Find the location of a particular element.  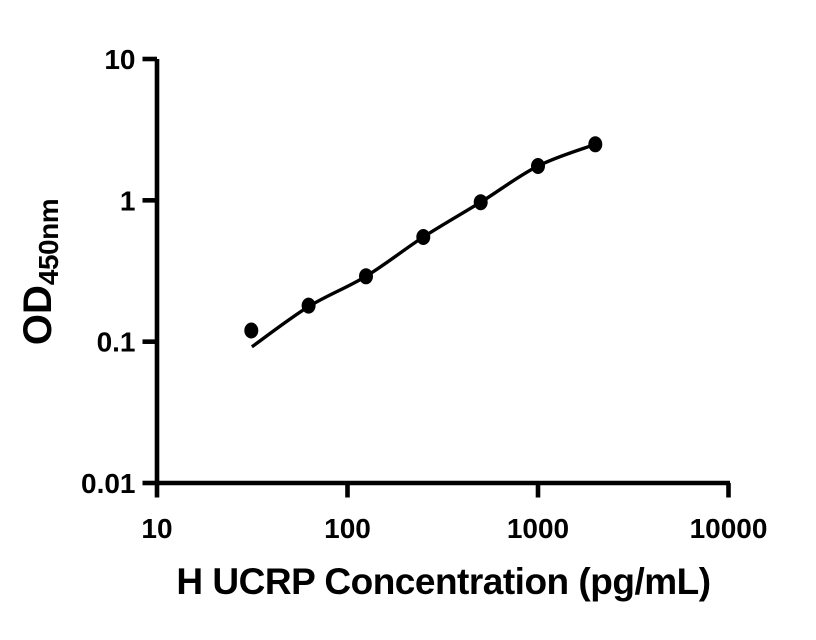

x-axis-title: H UCRP Concentration (pg/mL) is located at coordinates (443, 581).